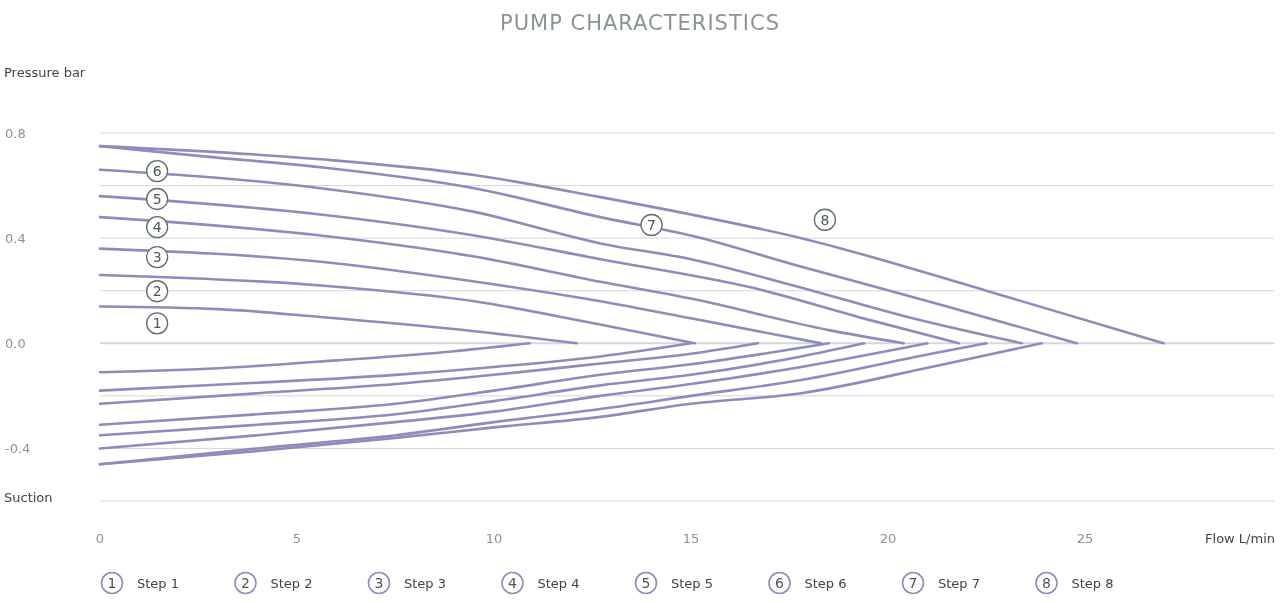 Image resolution: width=1280 pixels, height=602 pixels. Describe the element at coordinates (1085, 538) in the screenshot. I see `x-tick-label: 25` at that location.